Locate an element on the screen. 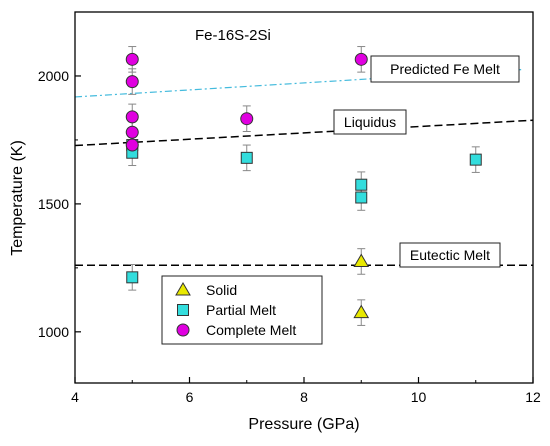 This screenshot has height=446, width=550. annotation-label: Predicted Fe Melt is located at coordinates (445, 69).